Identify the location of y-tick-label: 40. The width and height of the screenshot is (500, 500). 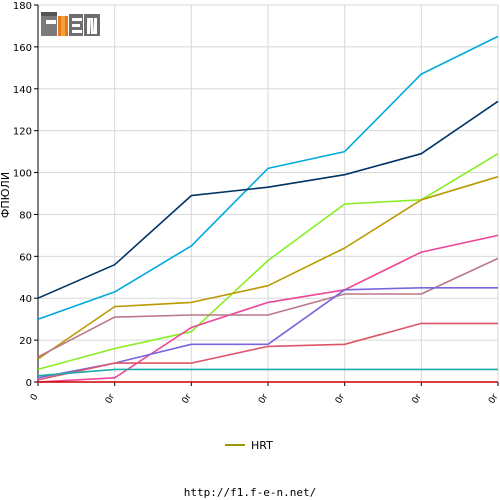
(25, 299).